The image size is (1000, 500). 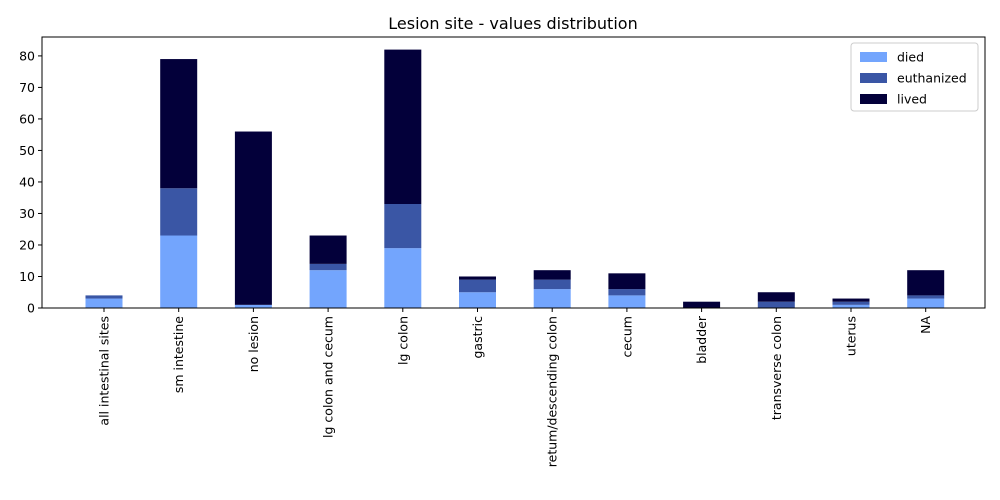 What do you see at coordinates (104, 371) in the screenshot?
I see `x-tick-label: all intestinal sites` at bounding box center [104, 371].